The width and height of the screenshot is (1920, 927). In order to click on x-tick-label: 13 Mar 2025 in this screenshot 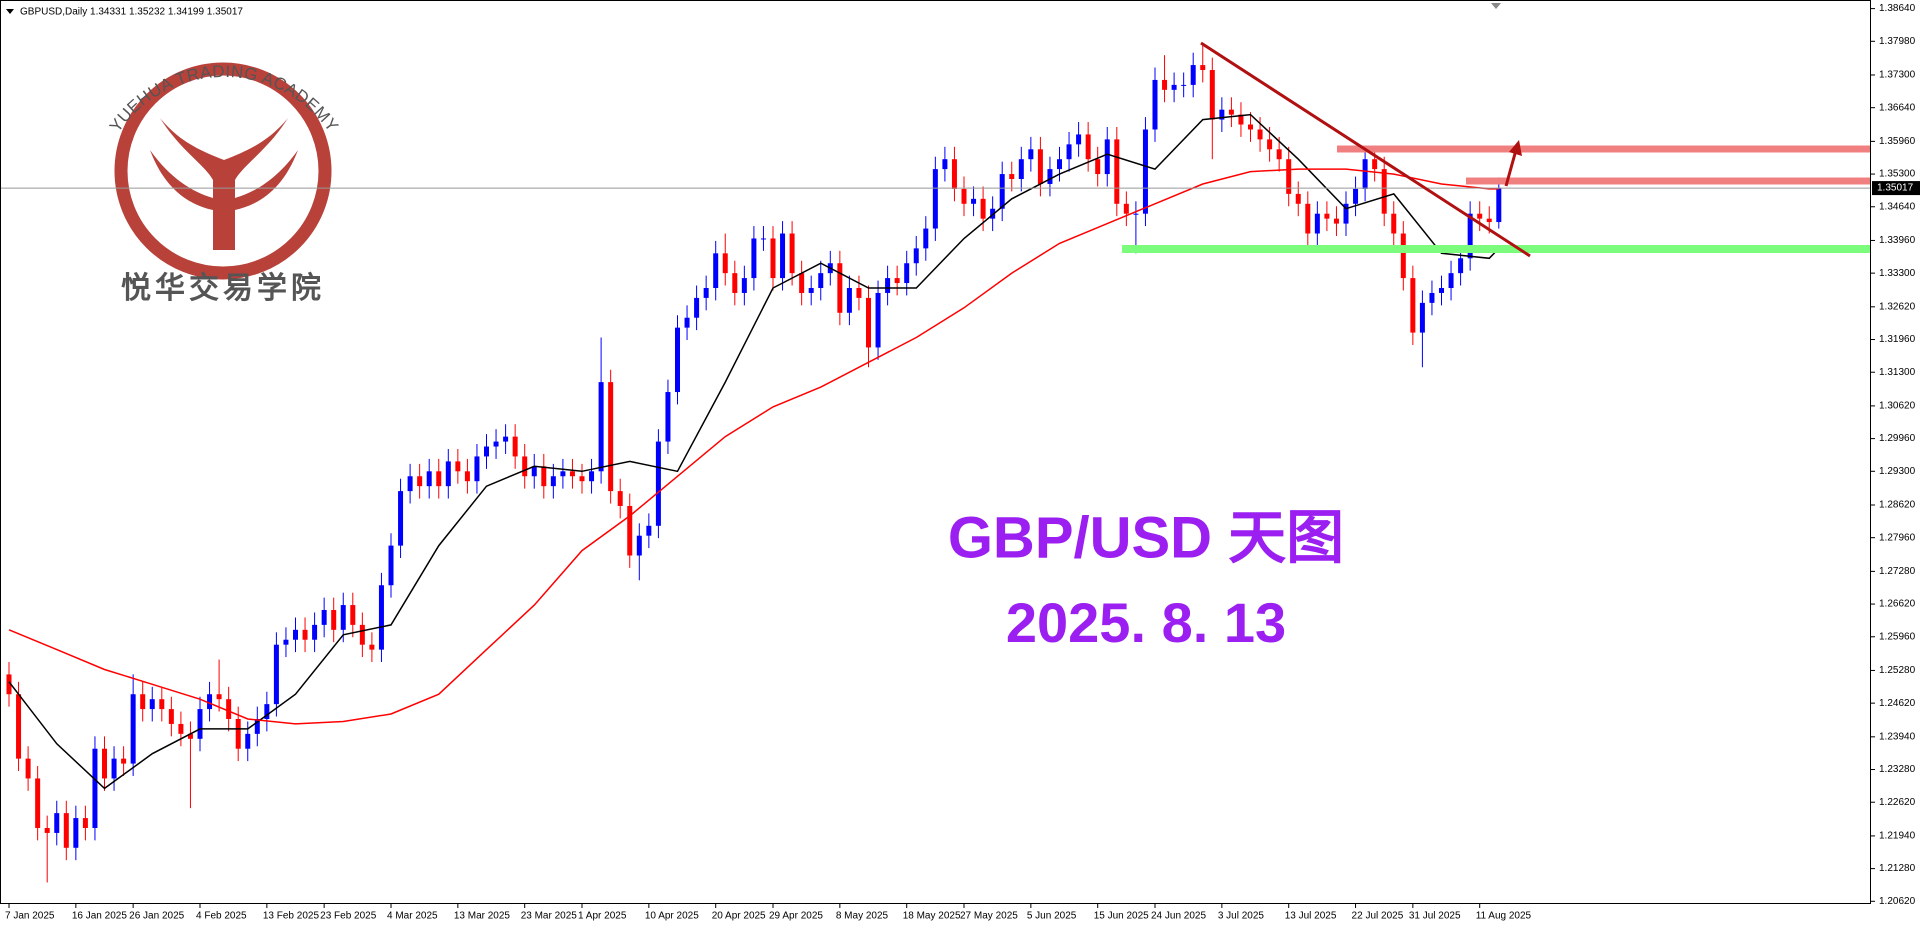, I will do `click(482, 916)`.